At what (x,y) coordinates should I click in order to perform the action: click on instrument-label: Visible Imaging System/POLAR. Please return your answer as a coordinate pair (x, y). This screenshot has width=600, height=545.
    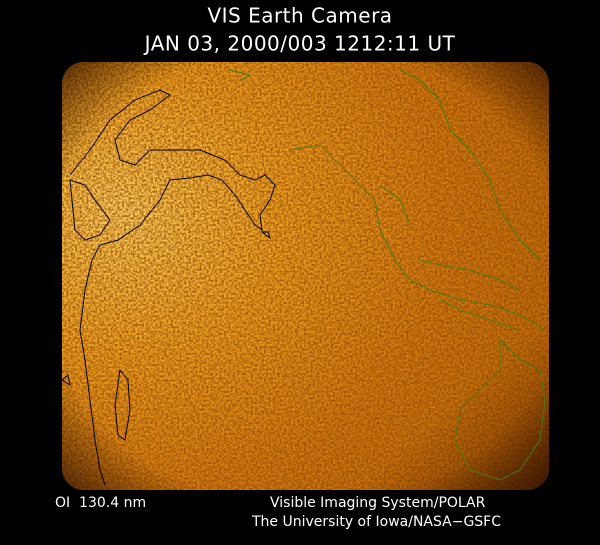
    Looking at the image, I should click on (378, 503).